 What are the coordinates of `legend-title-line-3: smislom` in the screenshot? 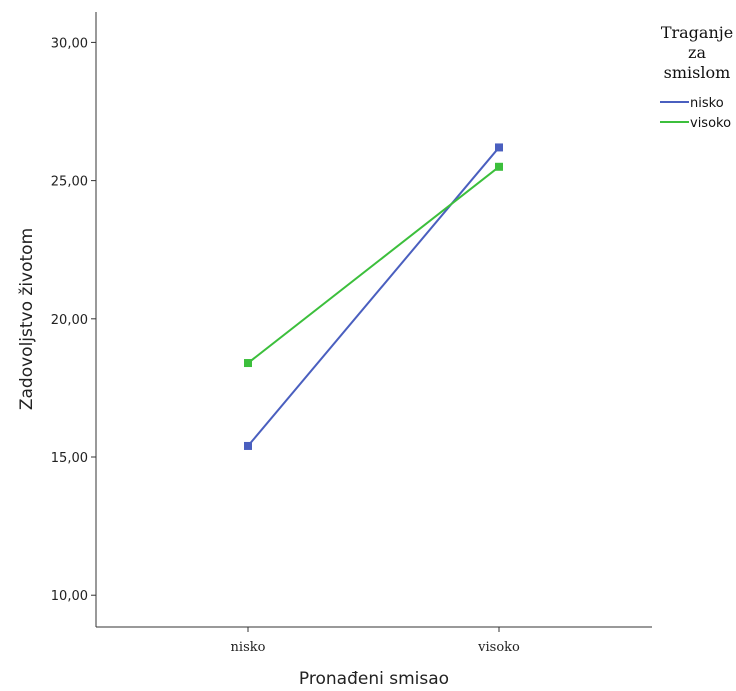 It's located at (697, 72).